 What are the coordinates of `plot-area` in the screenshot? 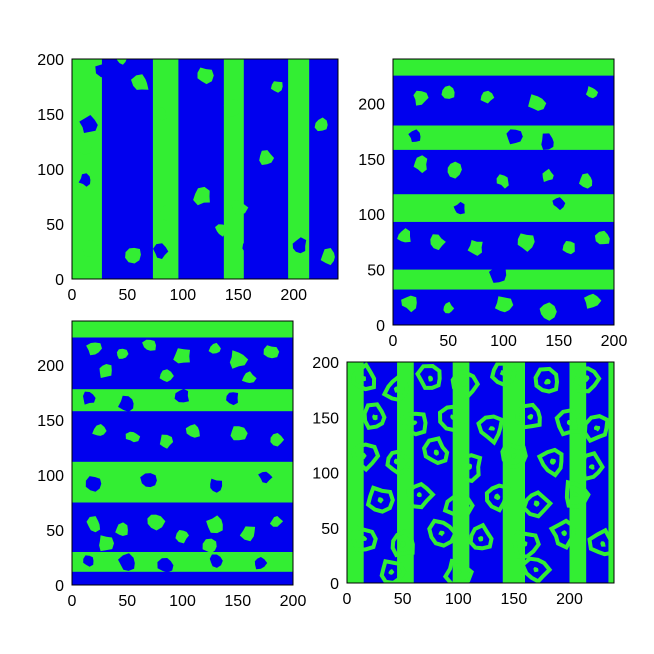 It's located at (503, 192).